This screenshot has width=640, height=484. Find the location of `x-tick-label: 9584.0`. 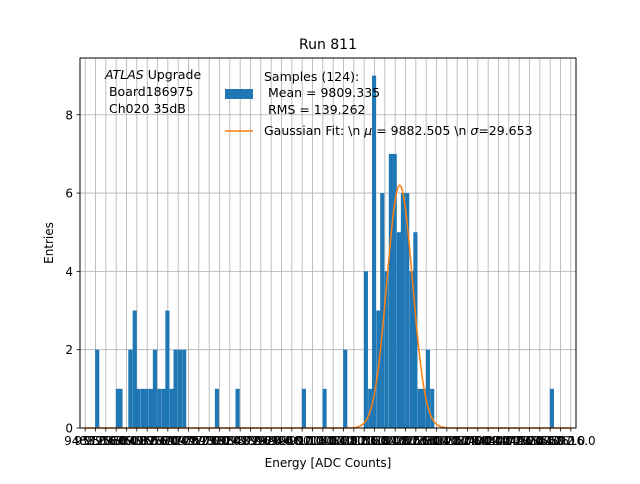

x-tick-label: 9584.0 is located at coordinates (127, 441).